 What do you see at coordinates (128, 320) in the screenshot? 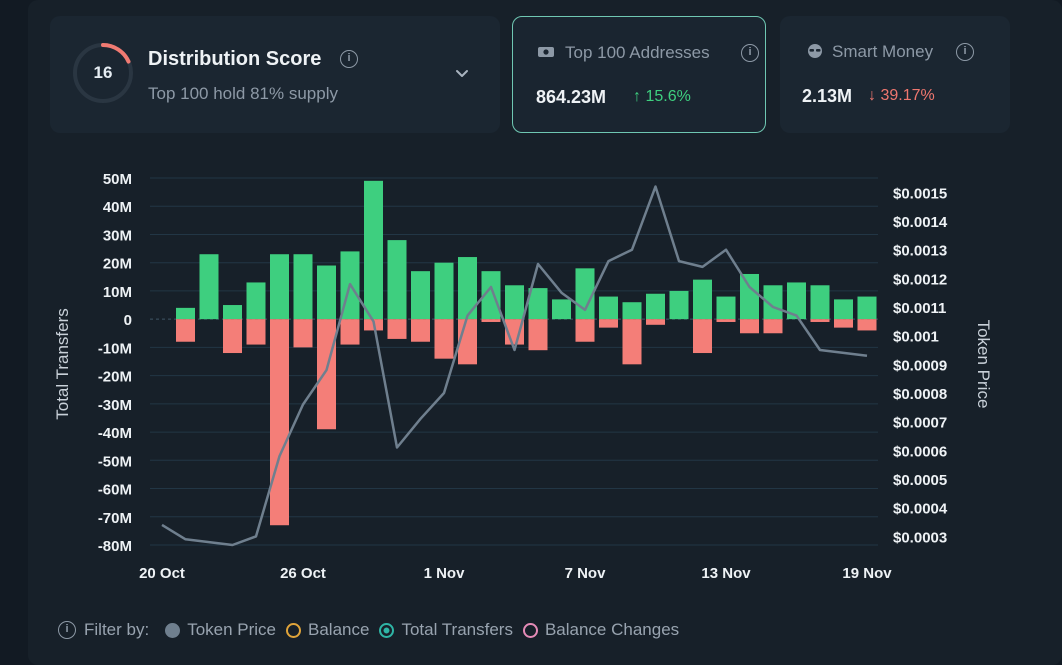
I see `left-tick-label: 0` at bounding box center [128, 320].